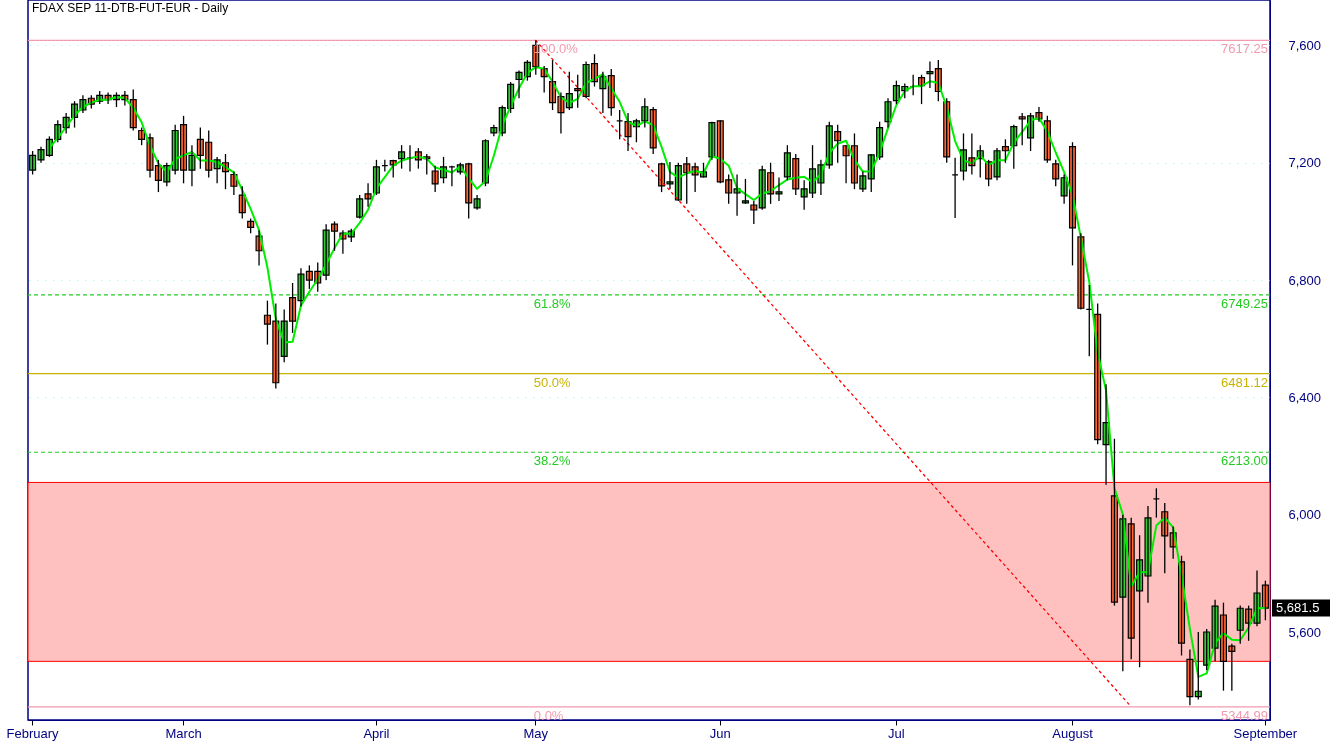 The width and height of the screenshot is (1344, 751). Describe the element at coordinates (1073, 733) in the screenshot. I see `x-tick-label: August` at that location.